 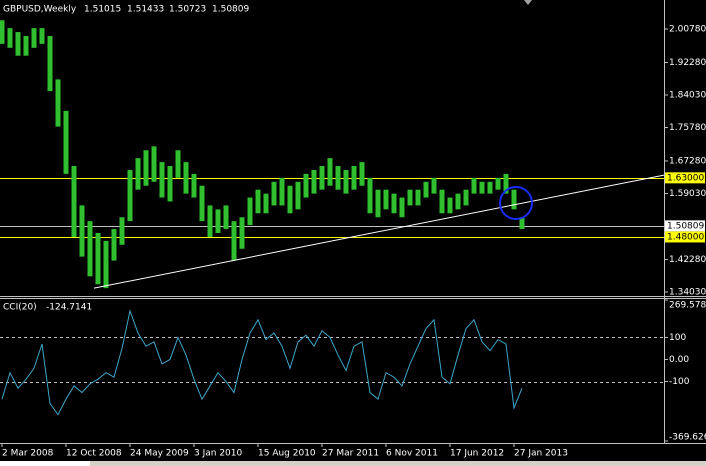 What do you see at coordinates (679, 382) in the screenshot?
I see `y-tick-label: -100` at bounding box center [679, 382].